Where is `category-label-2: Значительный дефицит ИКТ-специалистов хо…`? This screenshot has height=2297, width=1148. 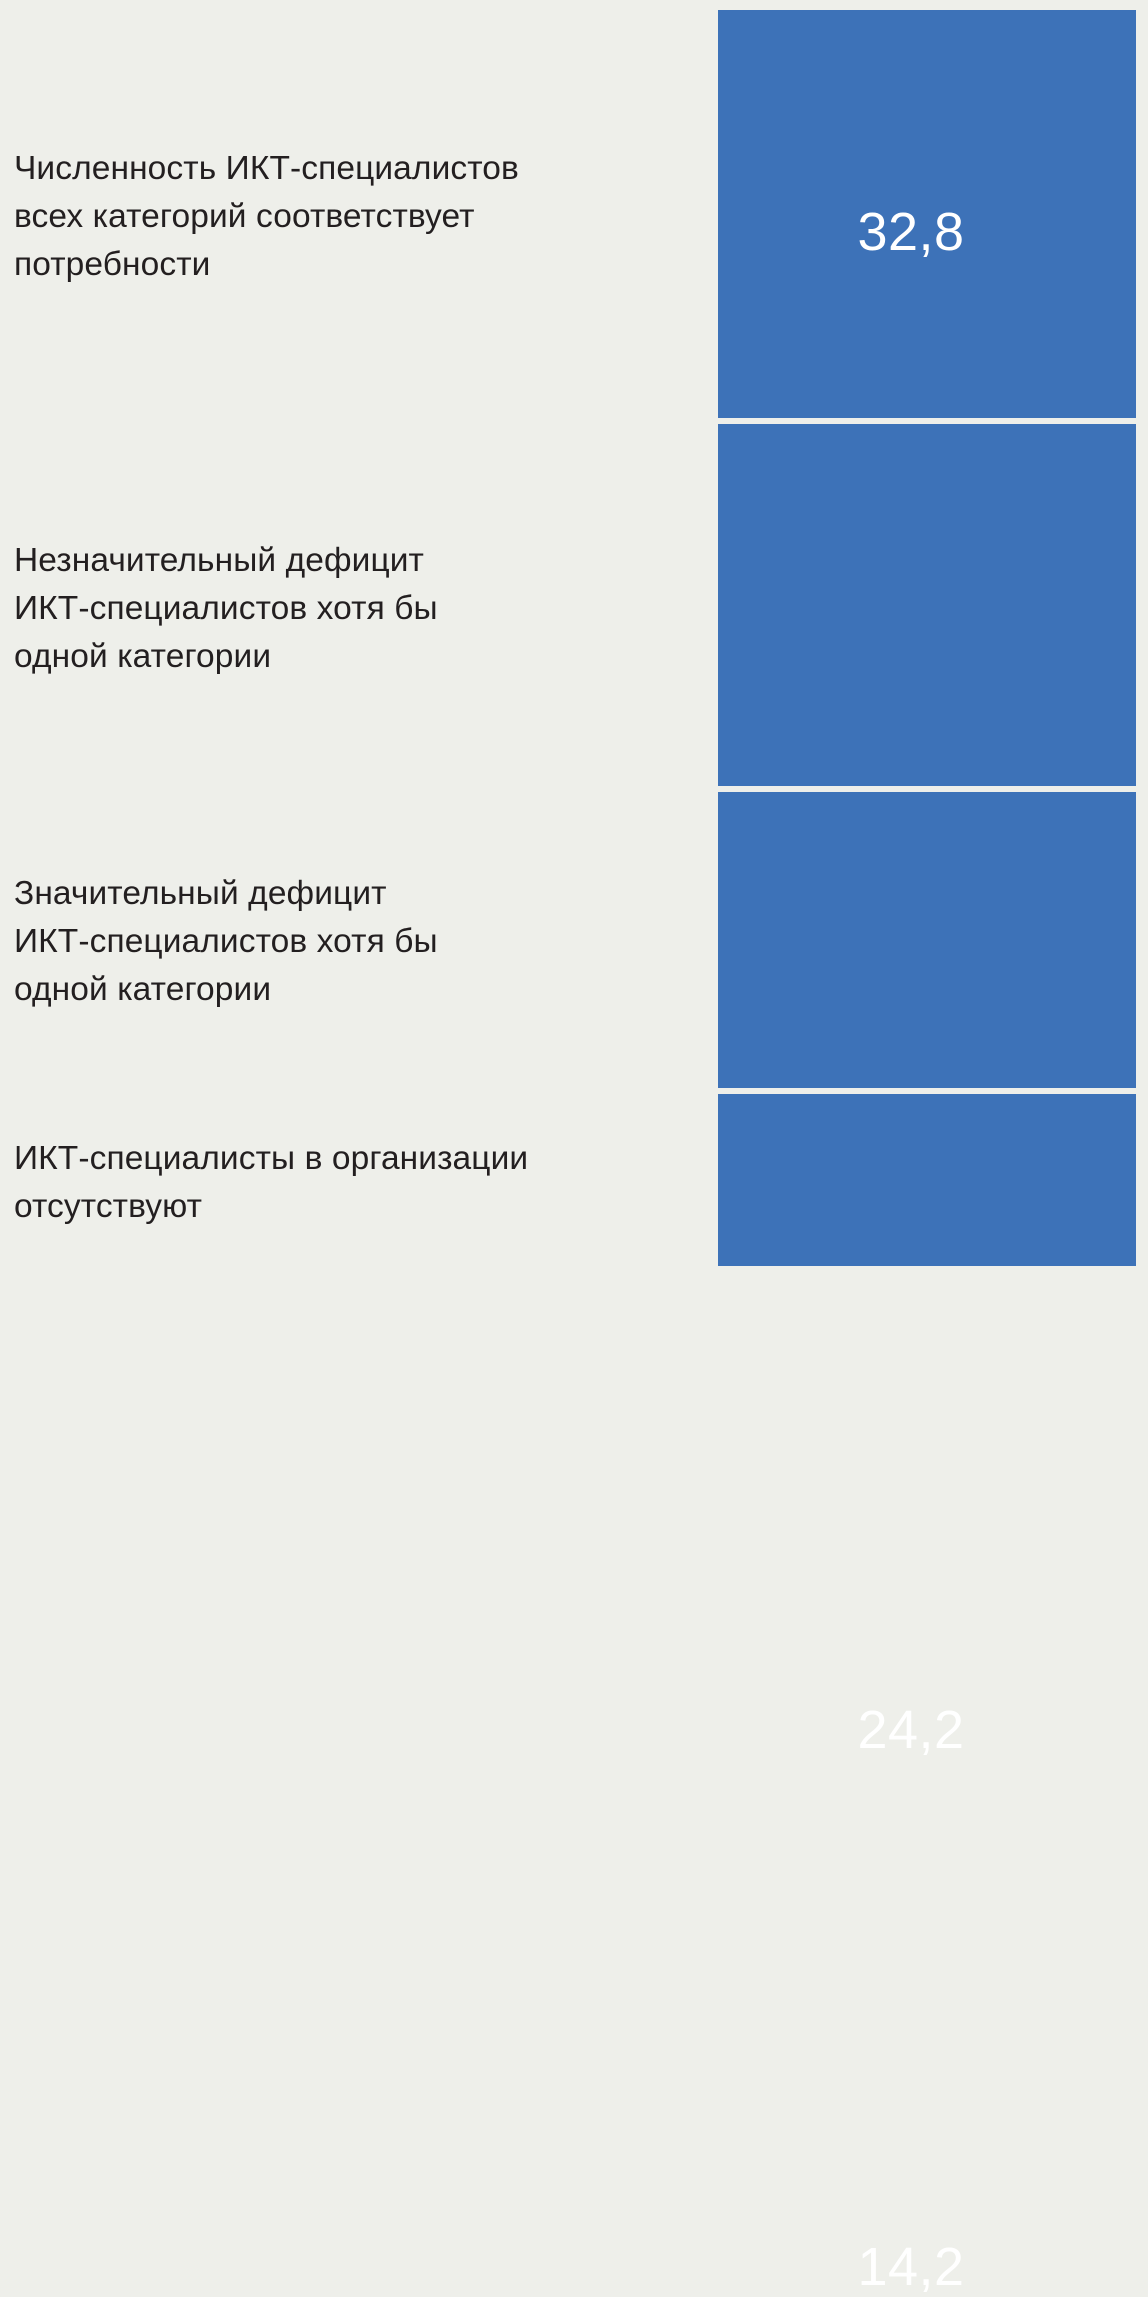
category-label-2: Значительный дефицит ИКТ-специалистов хо… is located at coordinates (226, 941).